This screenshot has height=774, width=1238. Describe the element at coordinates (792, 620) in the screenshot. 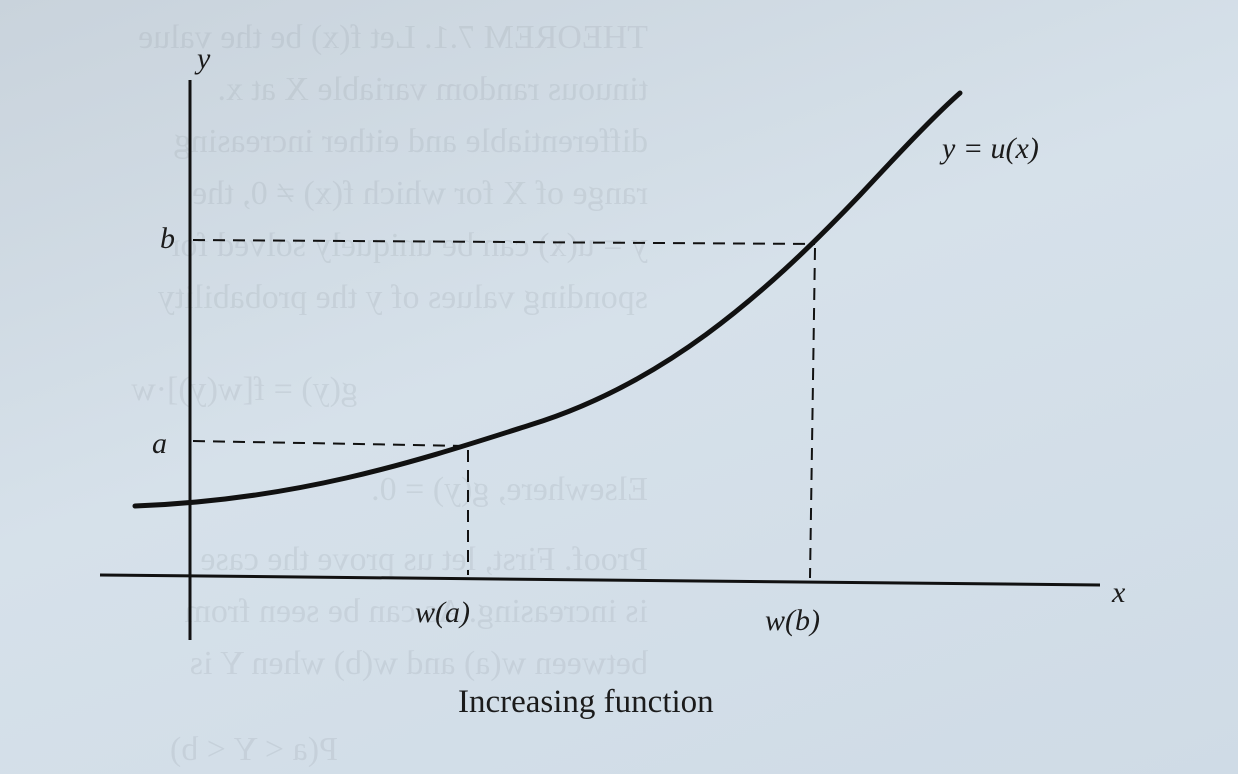

I see `x-marker-w-b: w(b)` at that location.